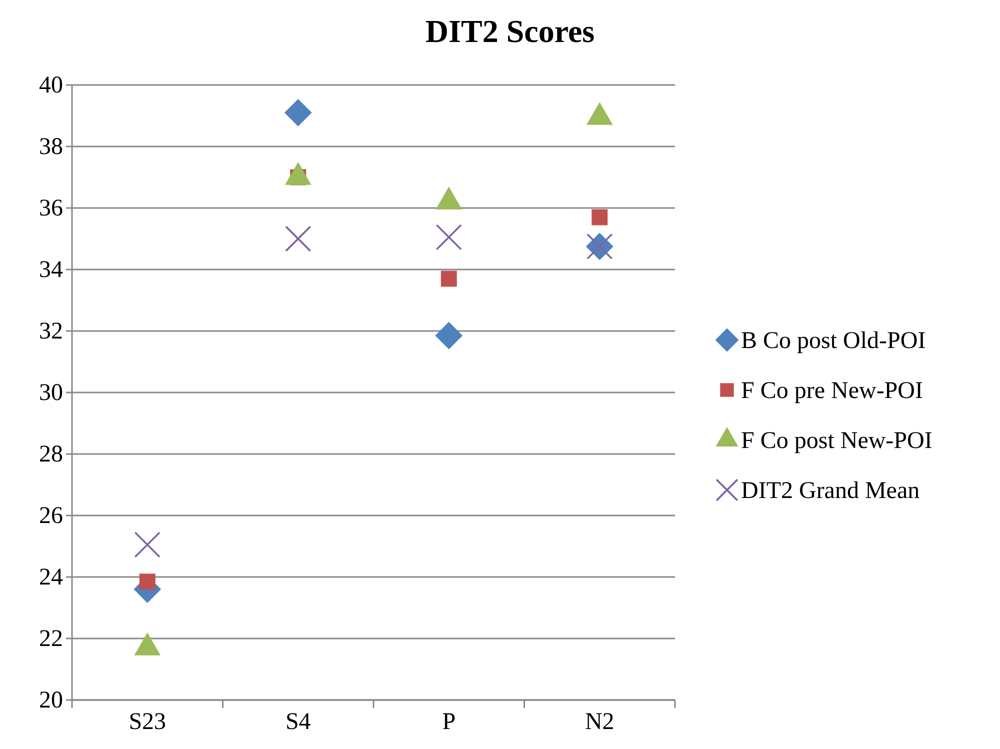 This screenshot has height=749, width=1000. I want to click on legend-label: F Co post New-POI, so click(836, 441).